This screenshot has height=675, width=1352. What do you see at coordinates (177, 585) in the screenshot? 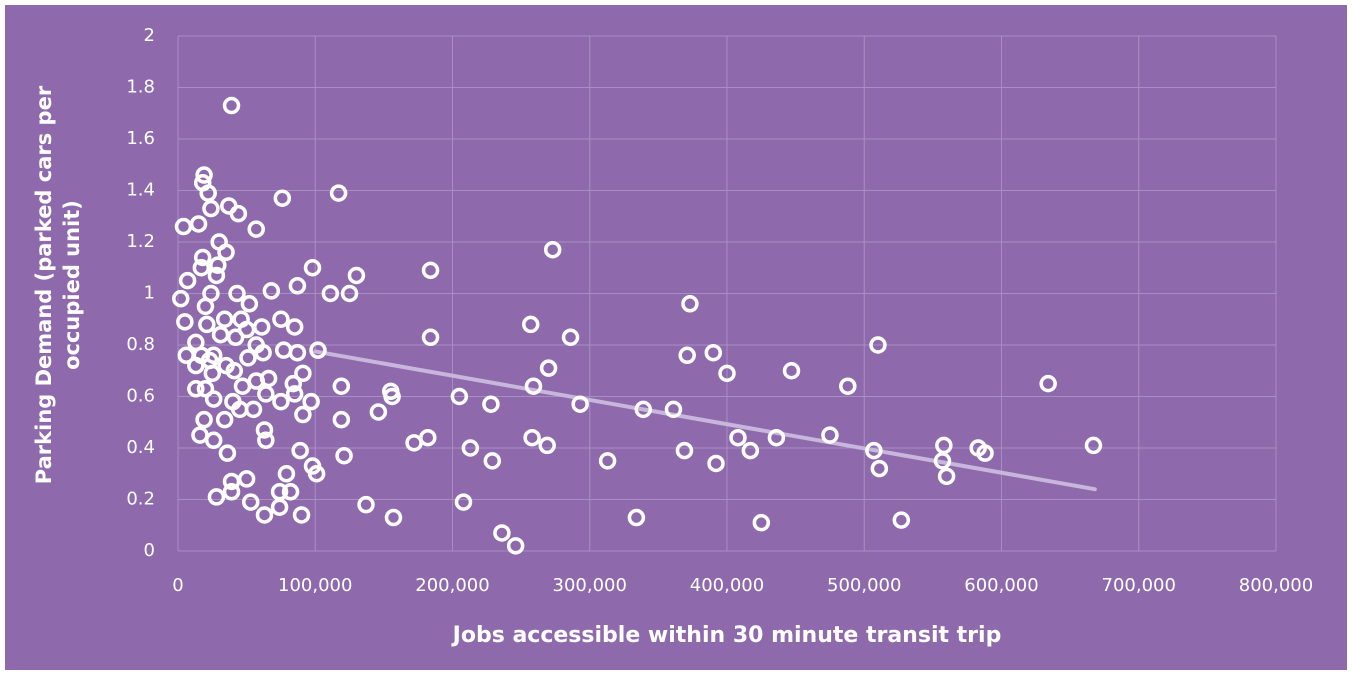
I see `x-tick-label: 0` at bounding box center [177, 585].